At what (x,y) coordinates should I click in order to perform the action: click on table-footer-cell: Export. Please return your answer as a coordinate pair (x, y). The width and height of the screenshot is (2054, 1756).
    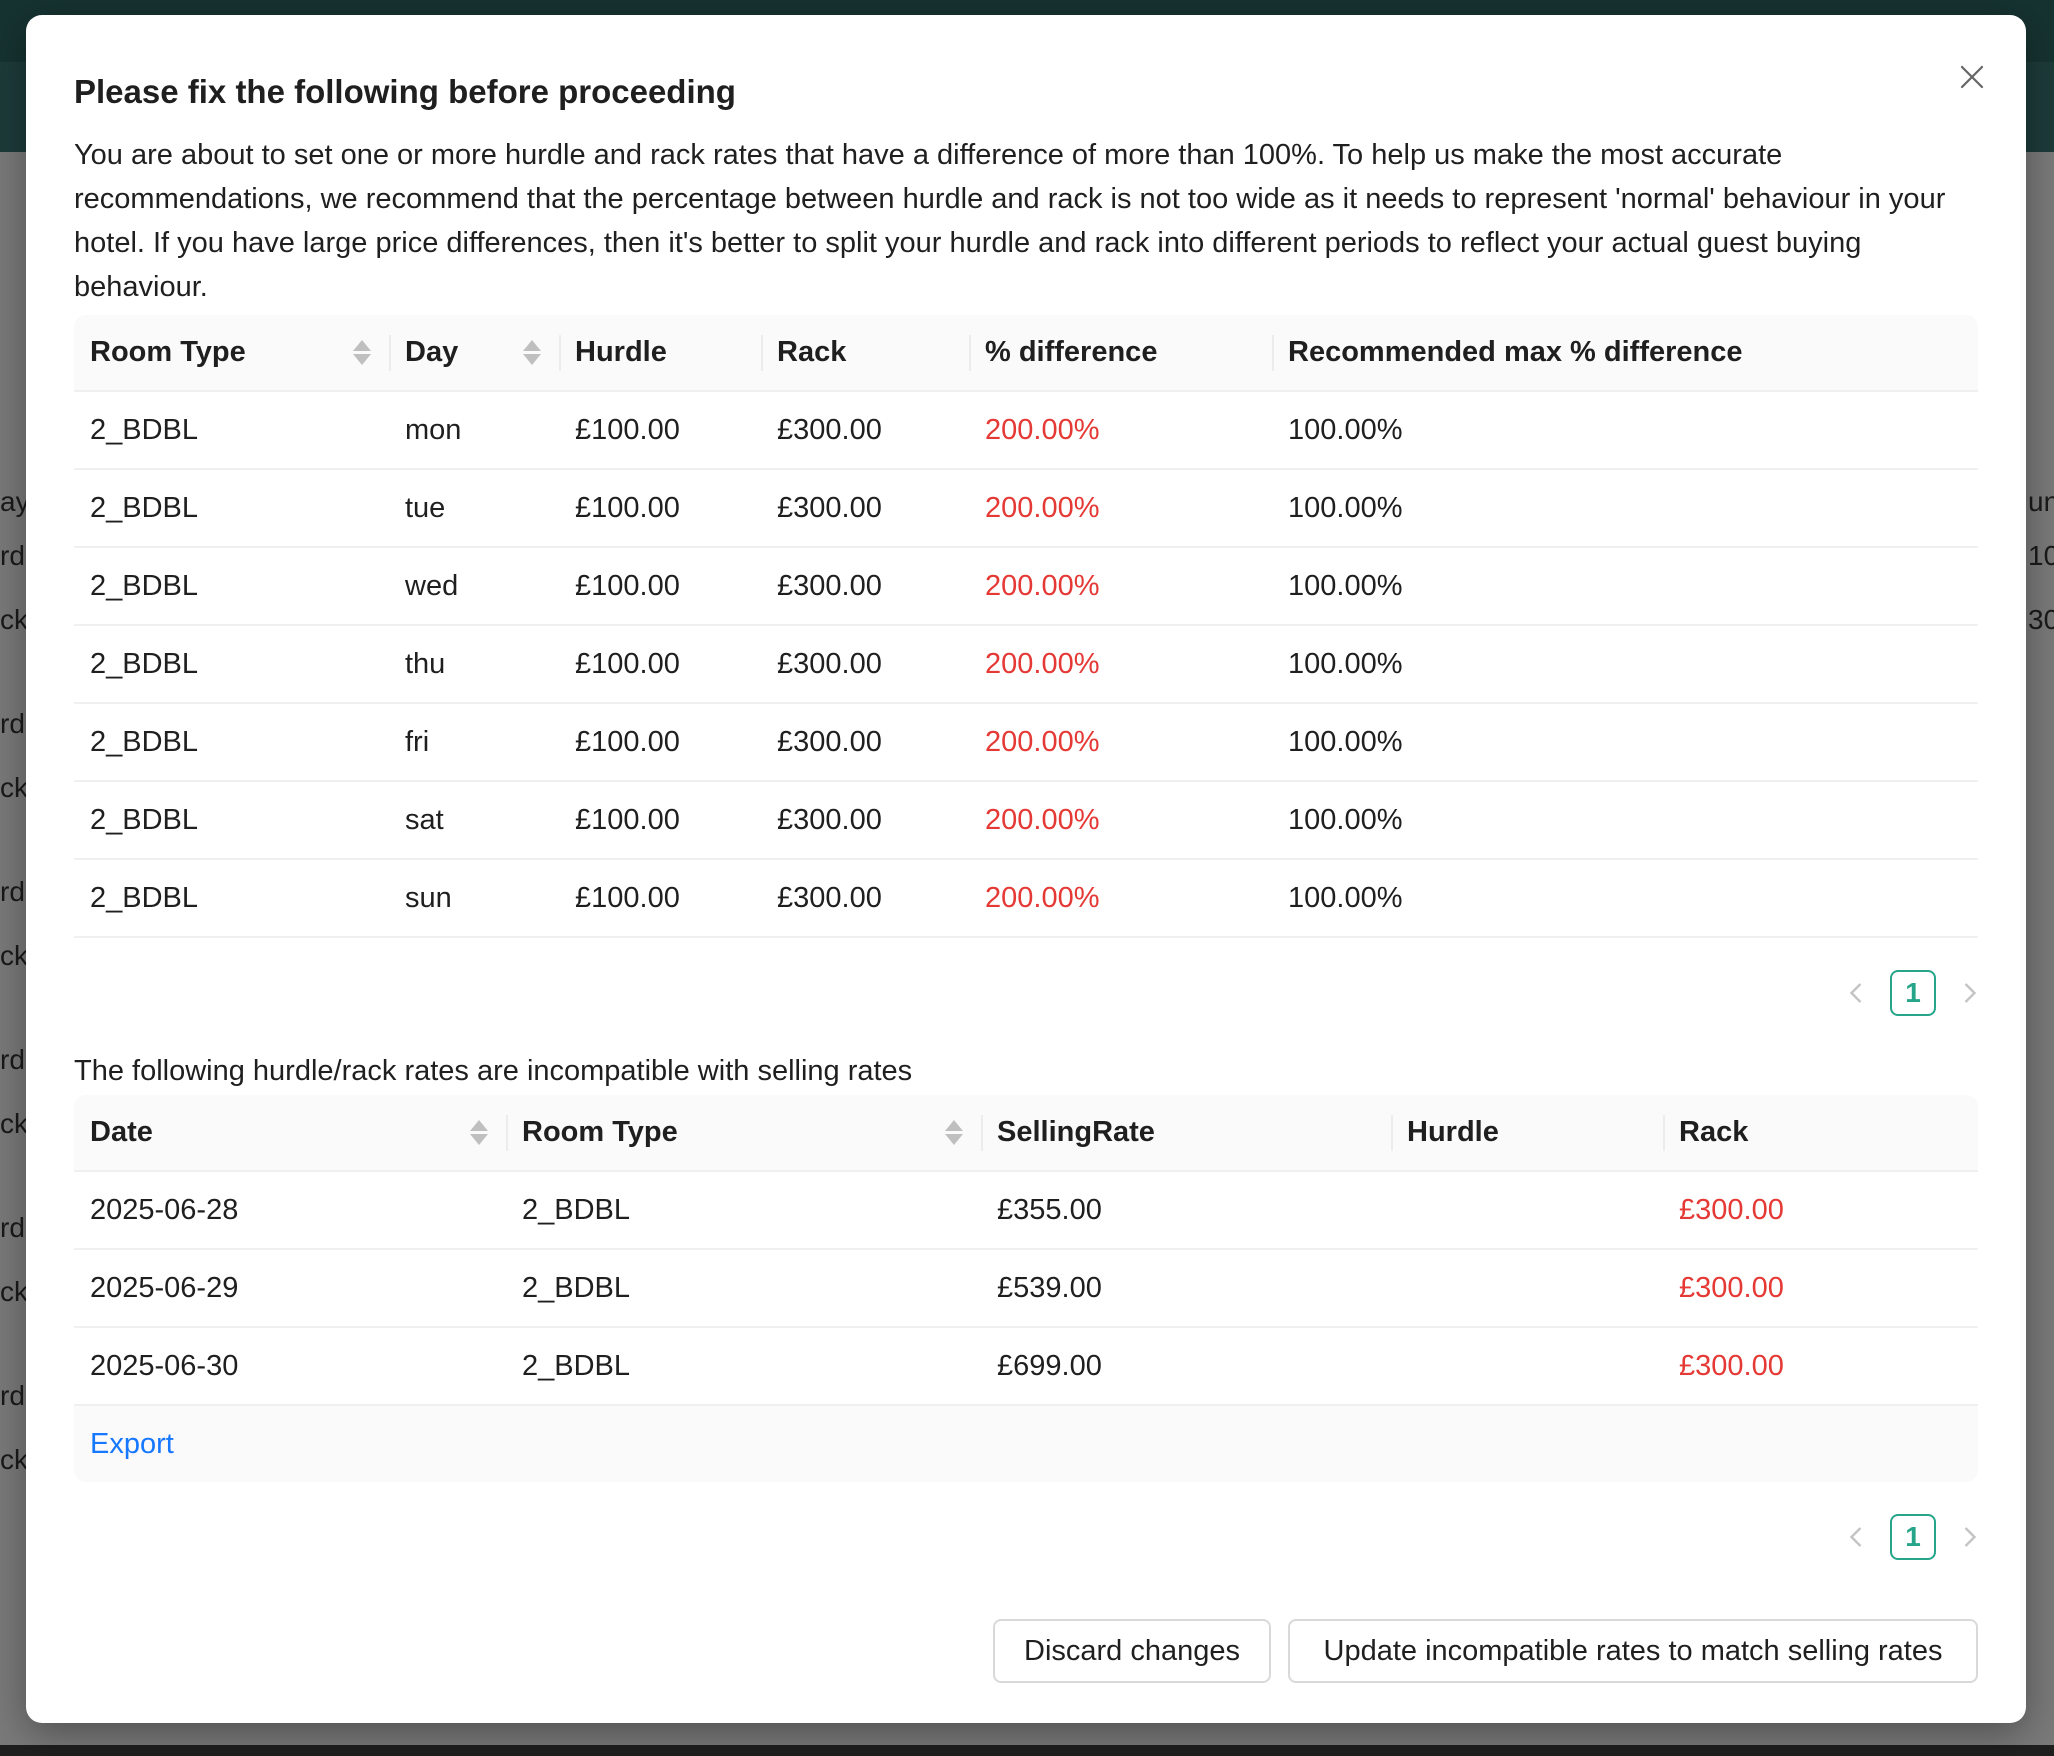
    Looking at the image, I should click on (1026, 1444).